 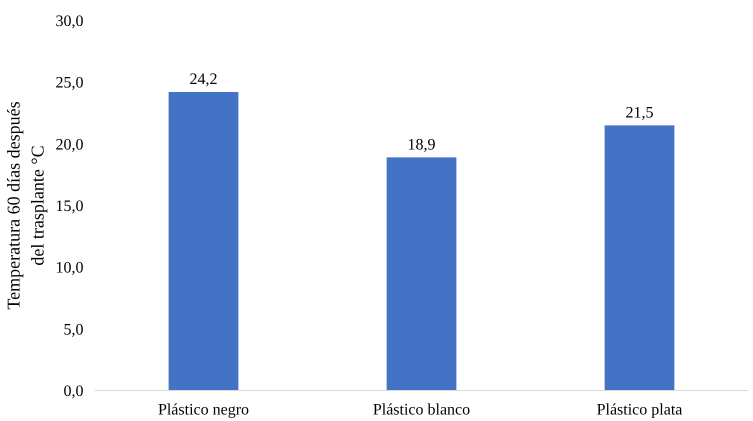 What do you see at coordinates (70, 206) in the screenshot?
I see `y-tick-label: 15,0` at bounding box center [70, 206].